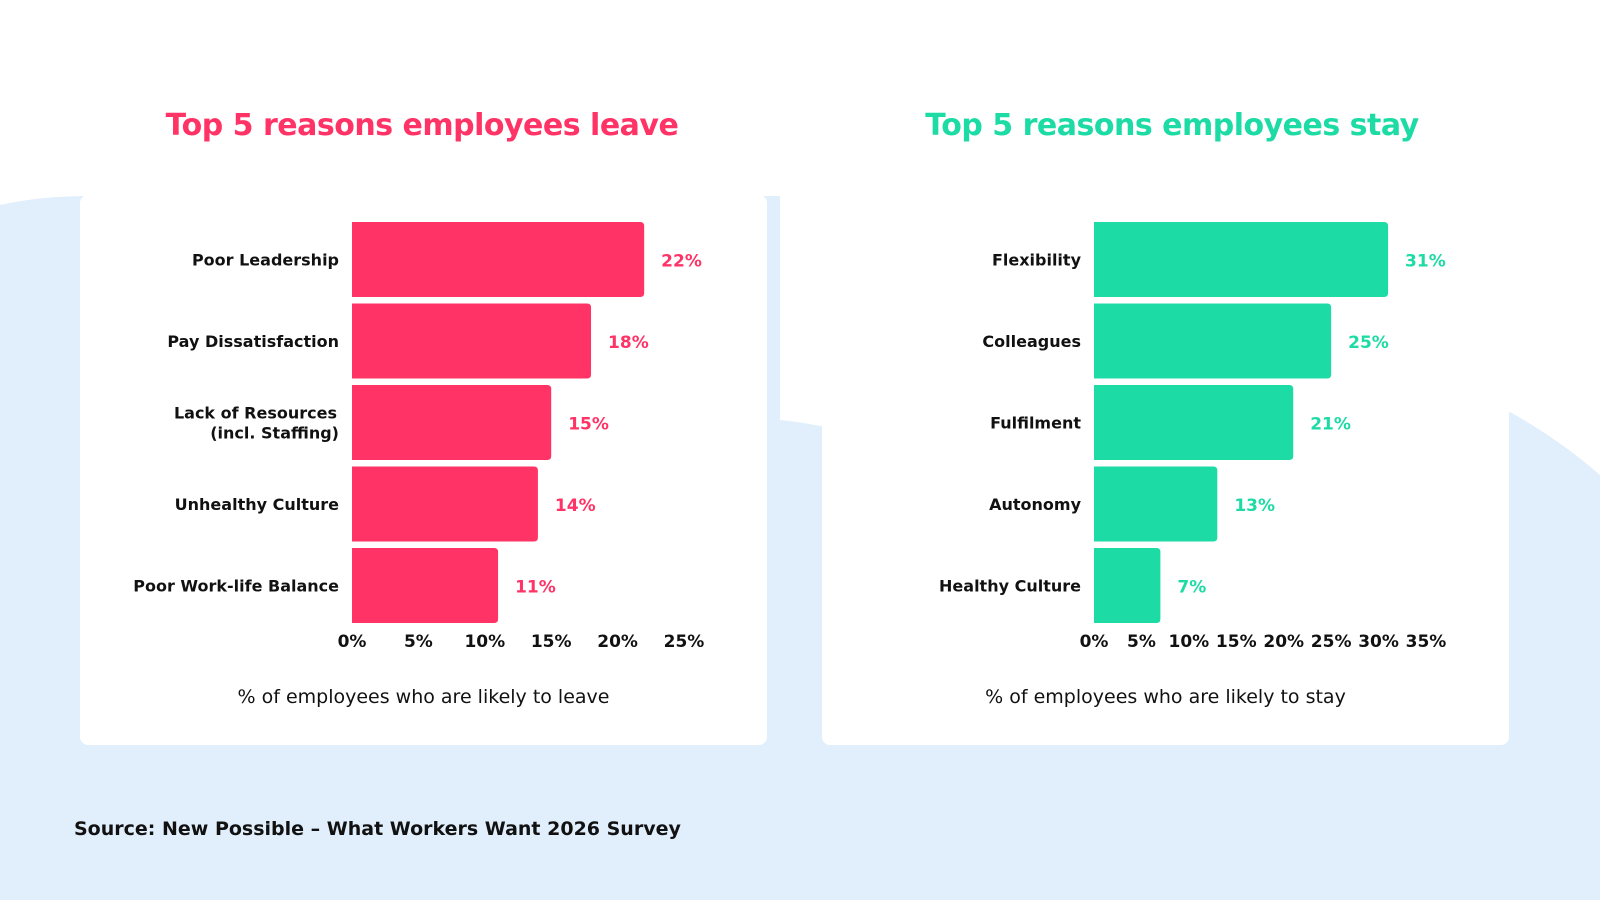 This screenshot has width=1600, height=900. Describe the element at coordinates (1031, 341) in the screenshot. I see `category-label: Colleagues` at that location.